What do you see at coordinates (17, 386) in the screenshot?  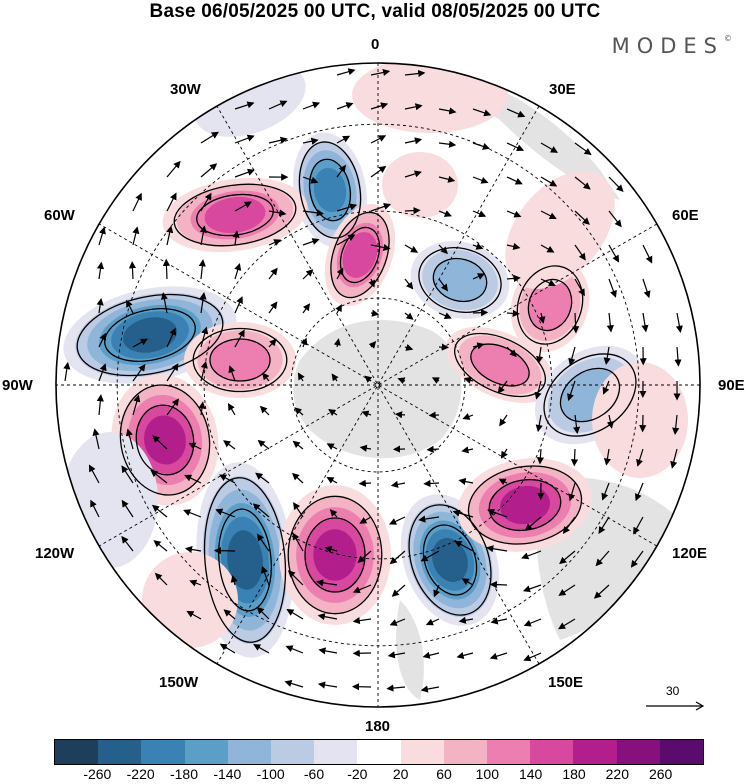 I see `lon-label-90w: 90W` at bounding box center [17, 386].